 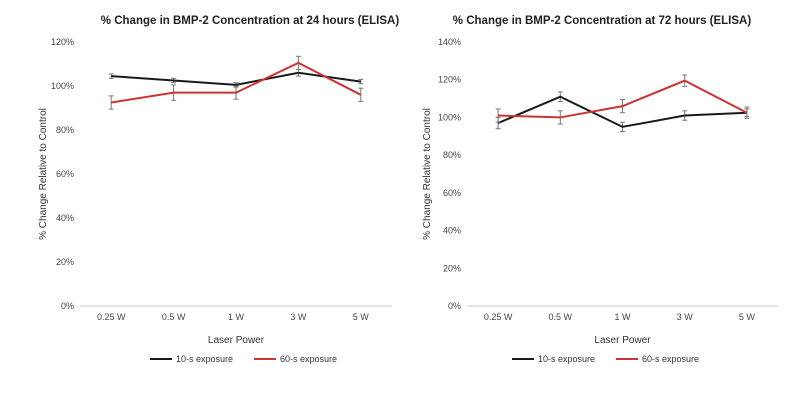 What do you see at coordinates (449, 42) in the screenshot?
I see `y-tick-label: 140%` at bounding box center [449, 42].